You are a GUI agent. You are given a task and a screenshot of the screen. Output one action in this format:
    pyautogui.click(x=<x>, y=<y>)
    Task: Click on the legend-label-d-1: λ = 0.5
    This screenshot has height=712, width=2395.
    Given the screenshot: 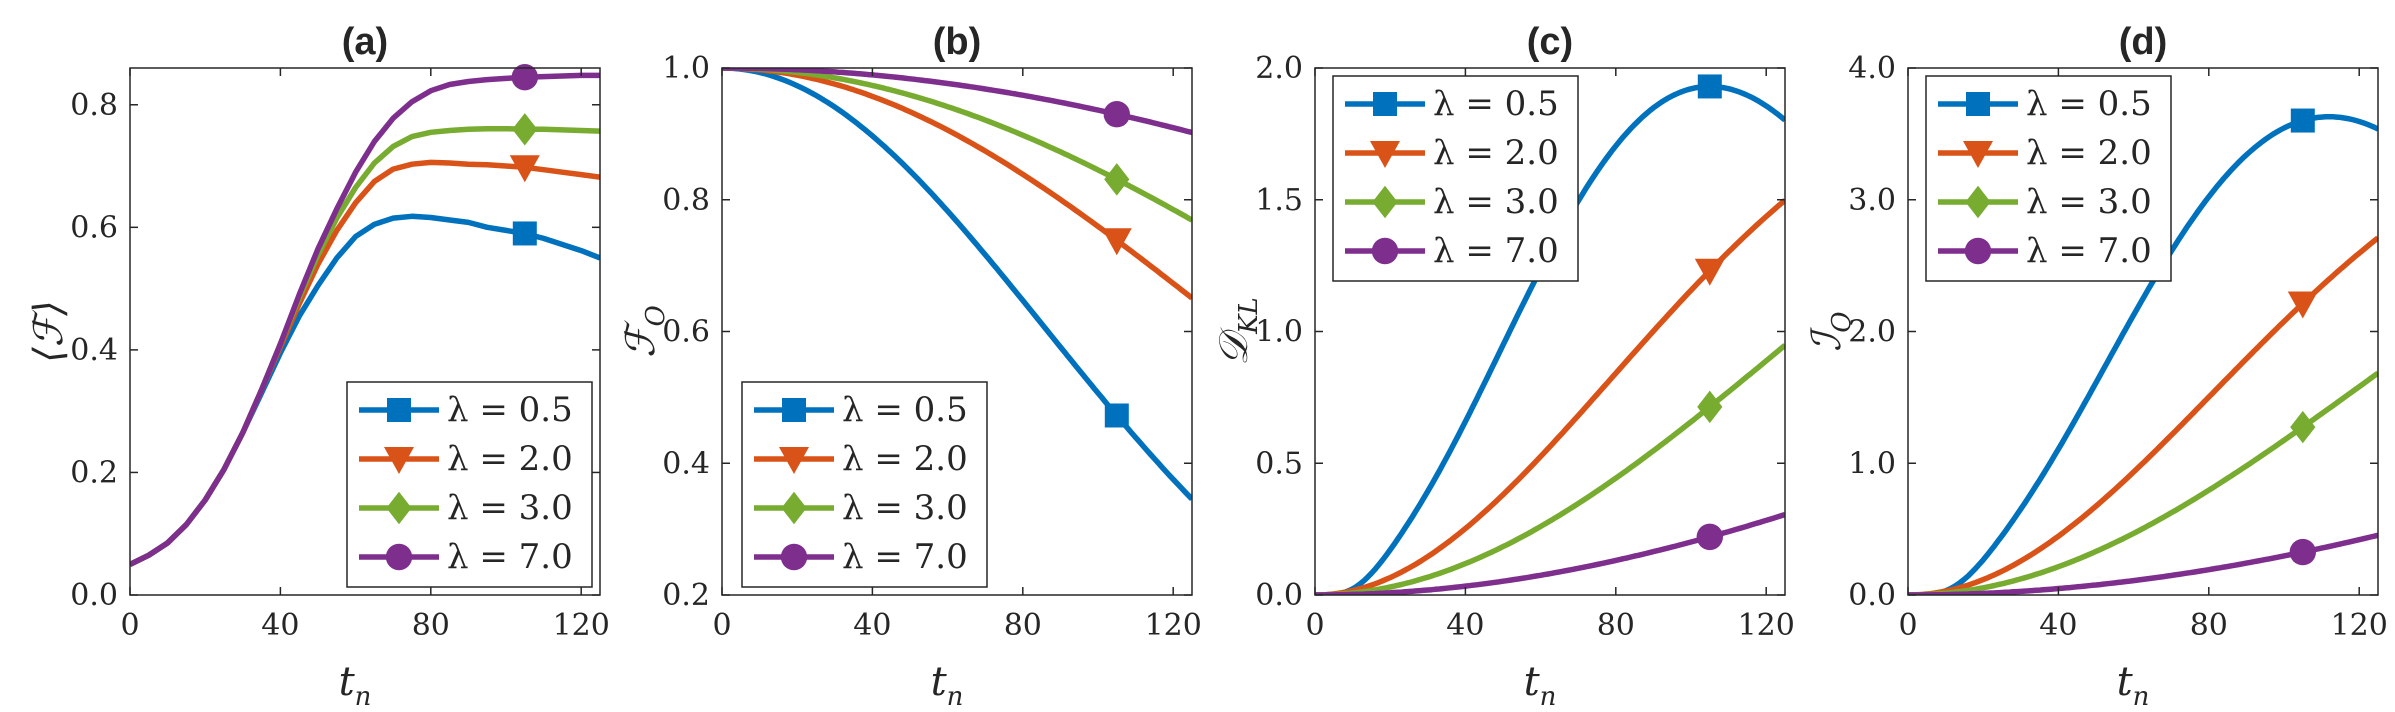 What is the action you would take?
    pyautogui.click(x=2089, y=104)
    